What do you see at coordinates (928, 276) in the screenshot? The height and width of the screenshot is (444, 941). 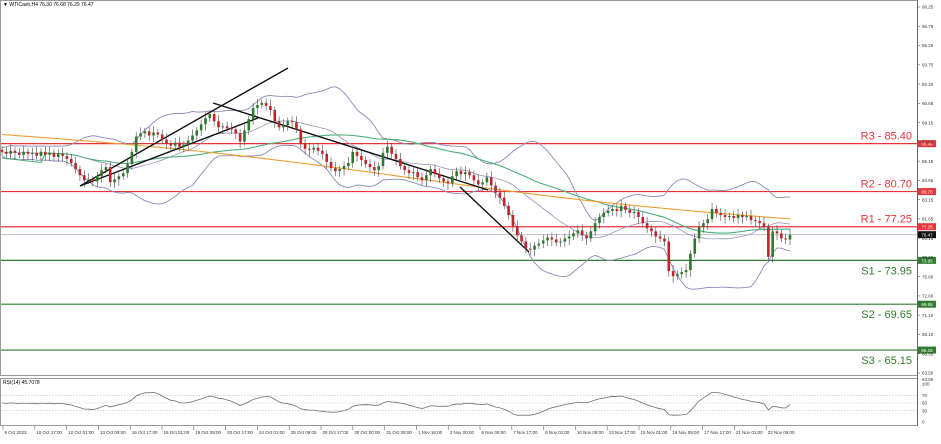 I see `price-tick-label: 75.60` at bounding box center [928, 276].